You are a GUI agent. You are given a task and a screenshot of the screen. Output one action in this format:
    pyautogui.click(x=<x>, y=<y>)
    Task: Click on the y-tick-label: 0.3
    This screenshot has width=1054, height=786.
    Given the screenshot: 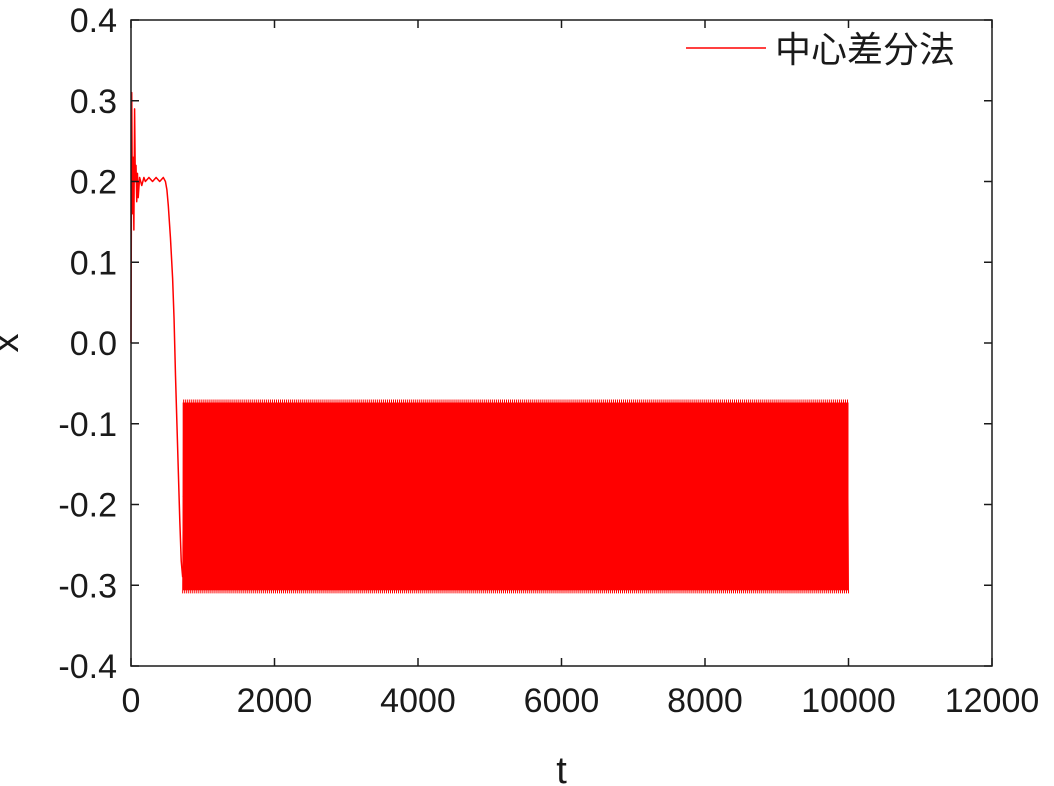 What is the action you would take?
    pyautogui.click(x=93, y=102)
    